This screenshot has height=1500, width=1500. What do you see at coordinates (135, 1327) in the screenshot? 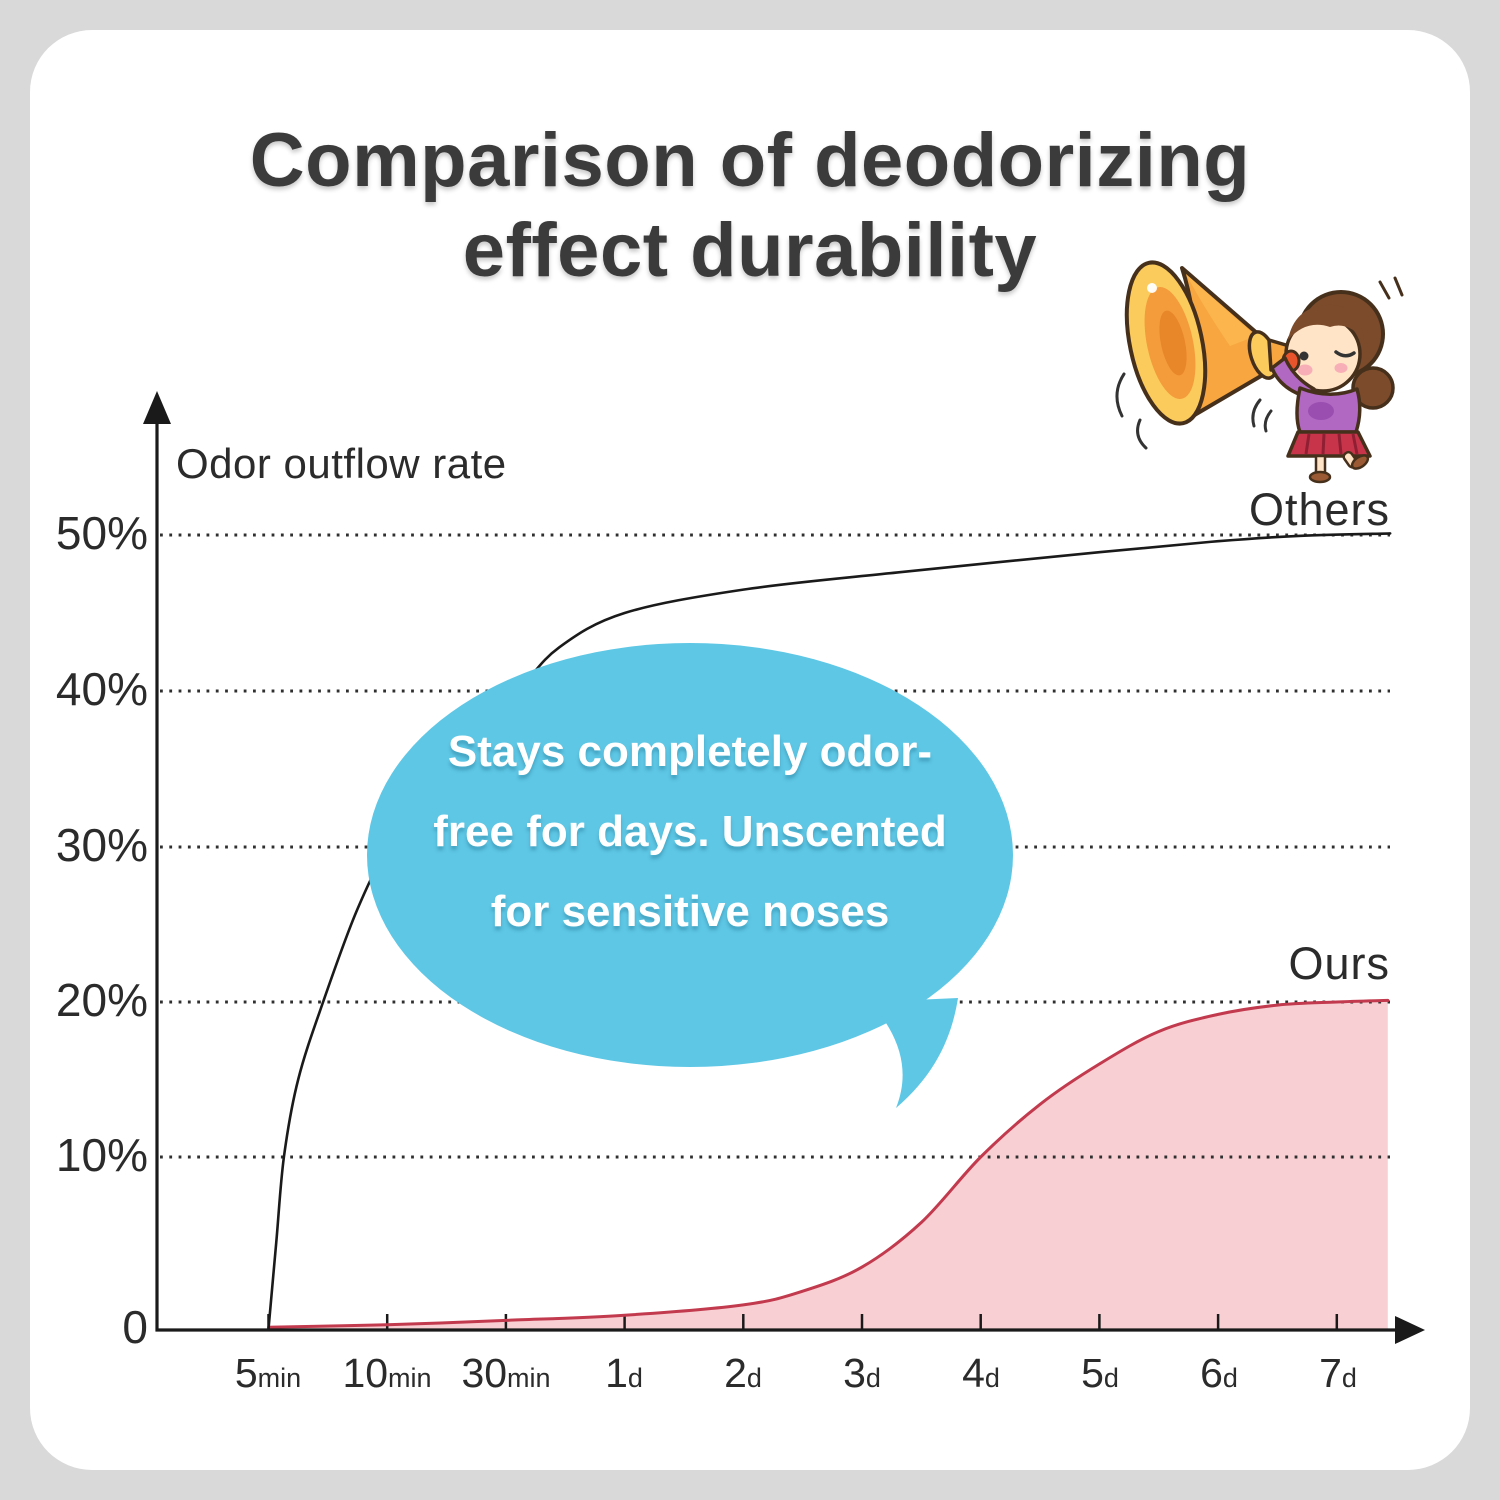
I see `y-tick-label-0: 0` at bounding box center [135, 1327].